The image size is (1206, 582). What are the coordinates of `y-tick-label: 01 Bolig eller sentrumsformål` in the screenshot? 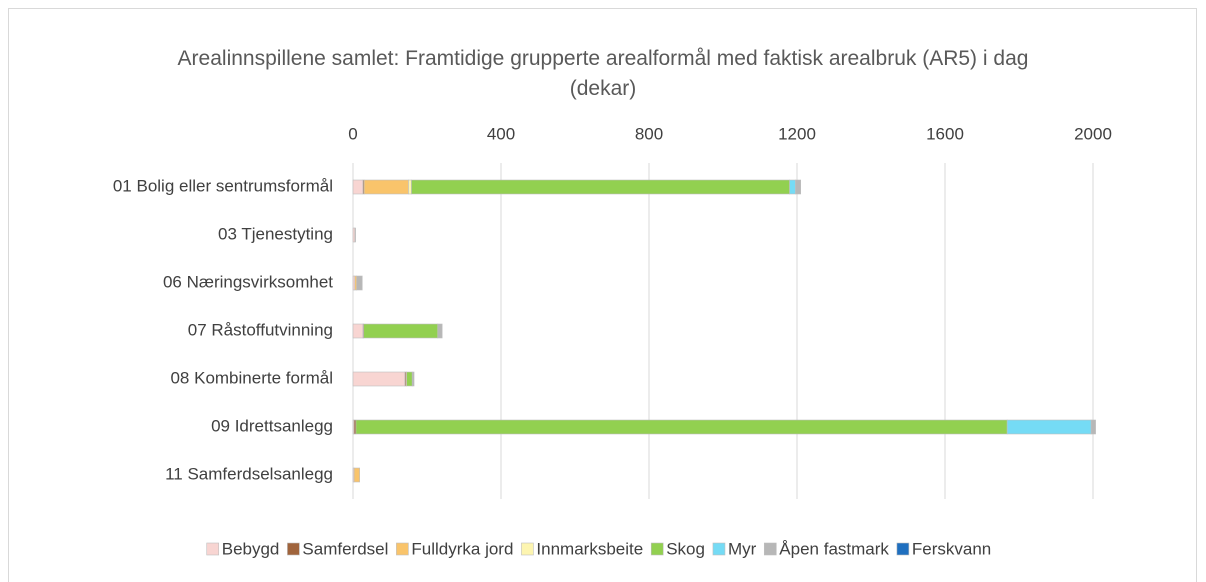 It's located at (223, 185).